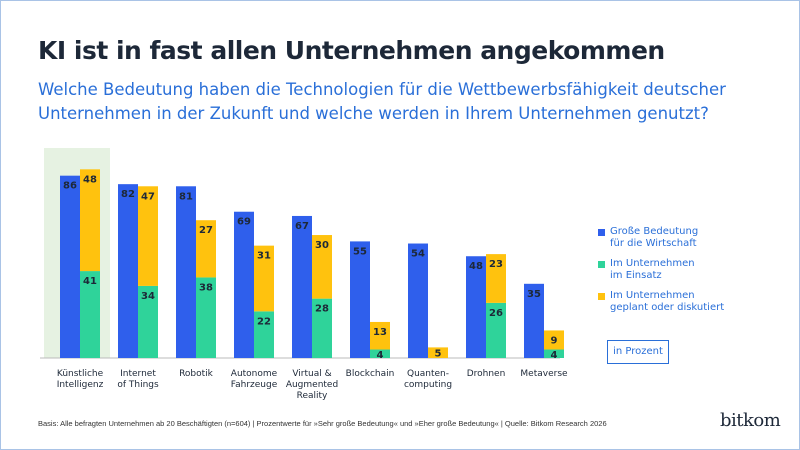 The height and width of the screenshot is (450, 800). Describe the element at coordinates (428, 385) in the screenshot. I see `category-label: computing` at that location.